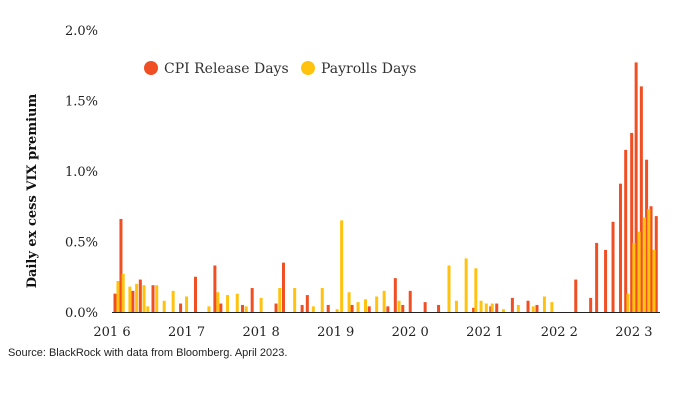  Describe the element at coordinates (81, 31) in the screenshot. I see `y-tick-label: 2.0%` at that location.